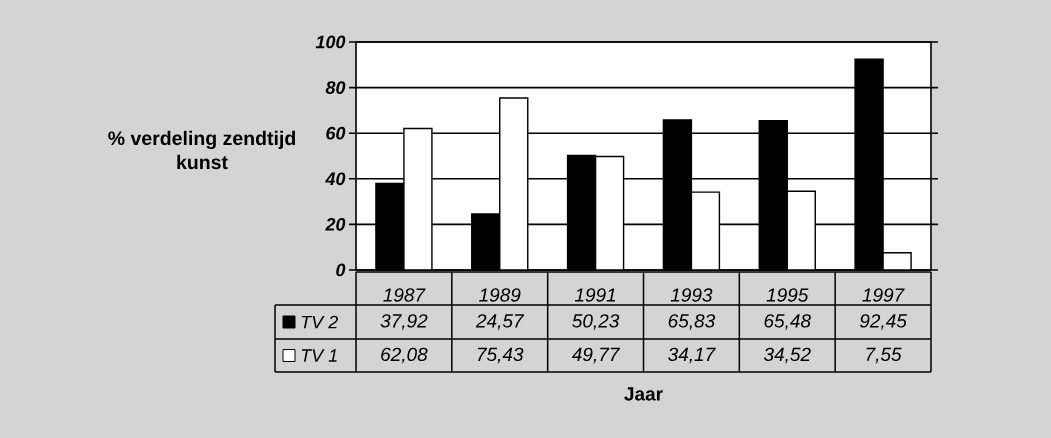 The image size is (1051, 438). What do you see at coordinates (336, 133) in the screenshot?
I see `y-tick-label: 60` at bounding box center [336, 133].